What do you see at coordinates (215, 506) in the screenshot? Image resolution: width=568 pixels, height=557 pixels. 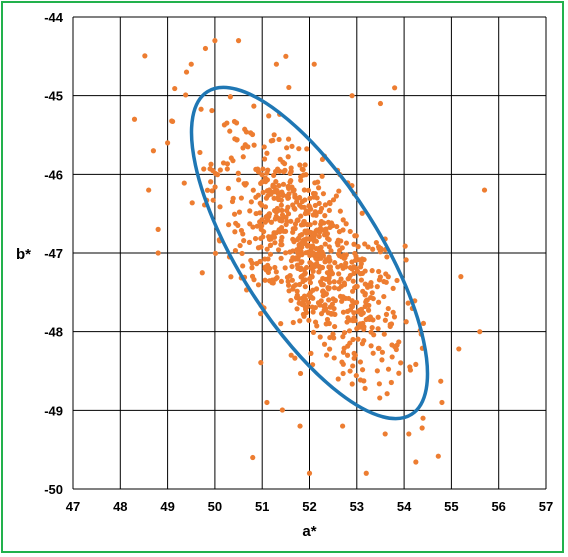 I see `x-tick-label: 50` at bounding box center [215, 506].